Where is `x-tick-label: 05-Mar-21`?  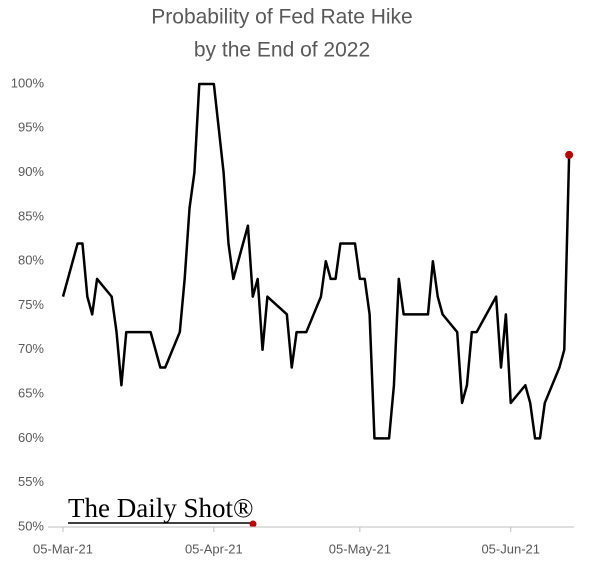 x-tick-label: 05-Mar-21 is located at coordinates (63, 548).